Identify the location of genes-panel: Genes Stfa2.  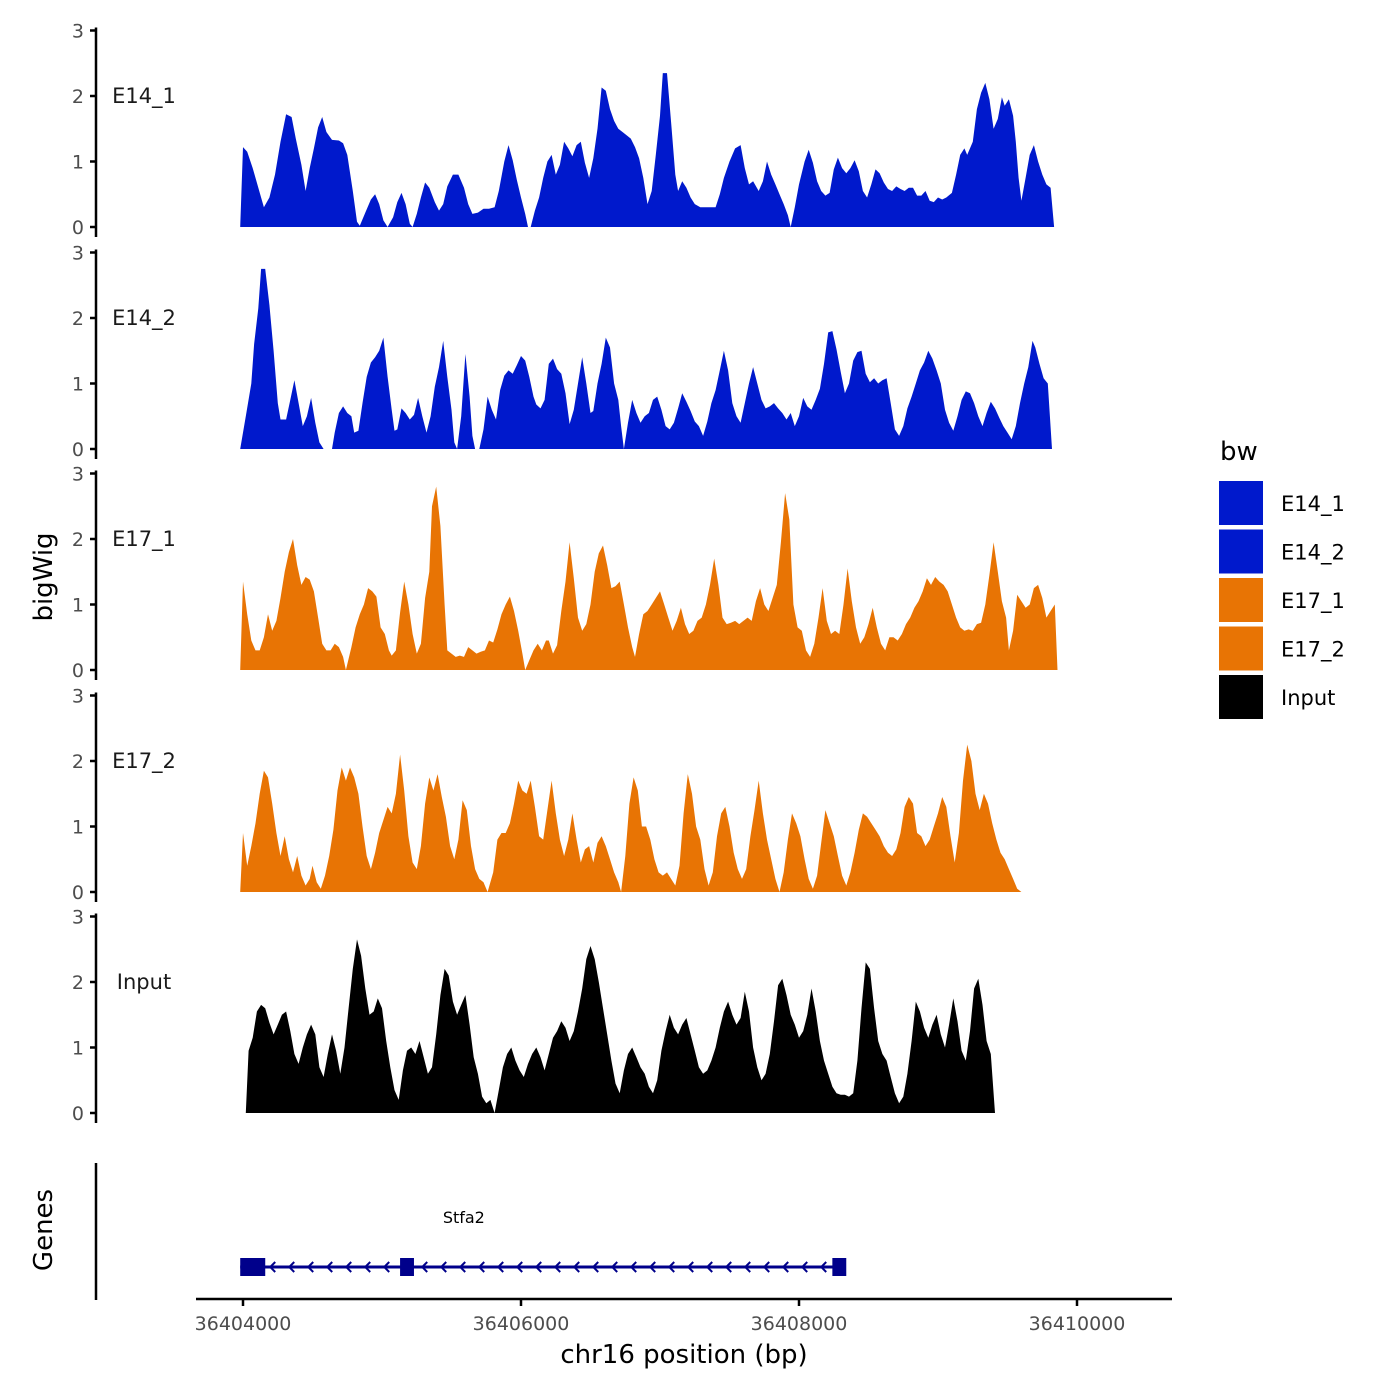
(438, 1231).